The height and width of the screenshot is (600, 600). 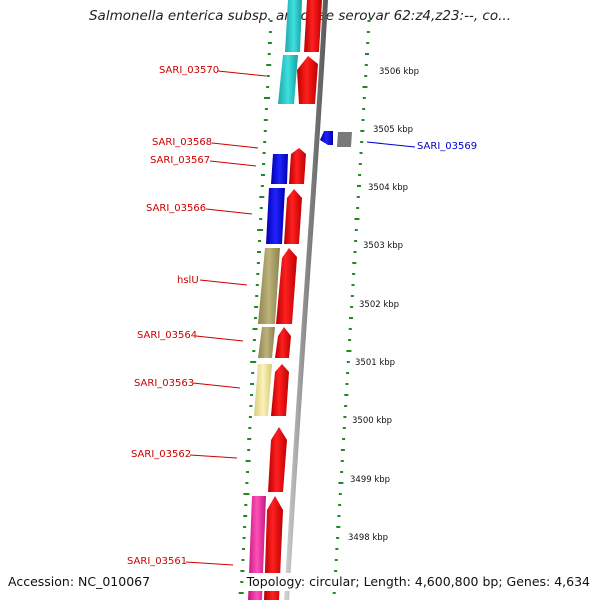 I want to click on cog-feature-olive-large, so click(x=269, y=286).